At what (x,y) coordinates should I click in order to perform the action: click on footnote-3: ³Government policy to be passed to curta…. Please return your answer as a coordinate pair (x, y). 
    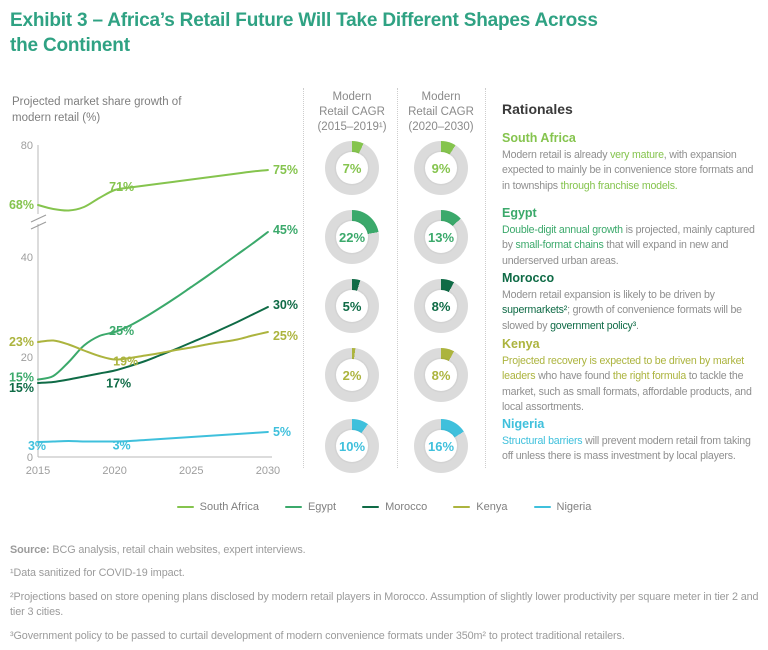
    Looking at the image, I should click on (317, 636).